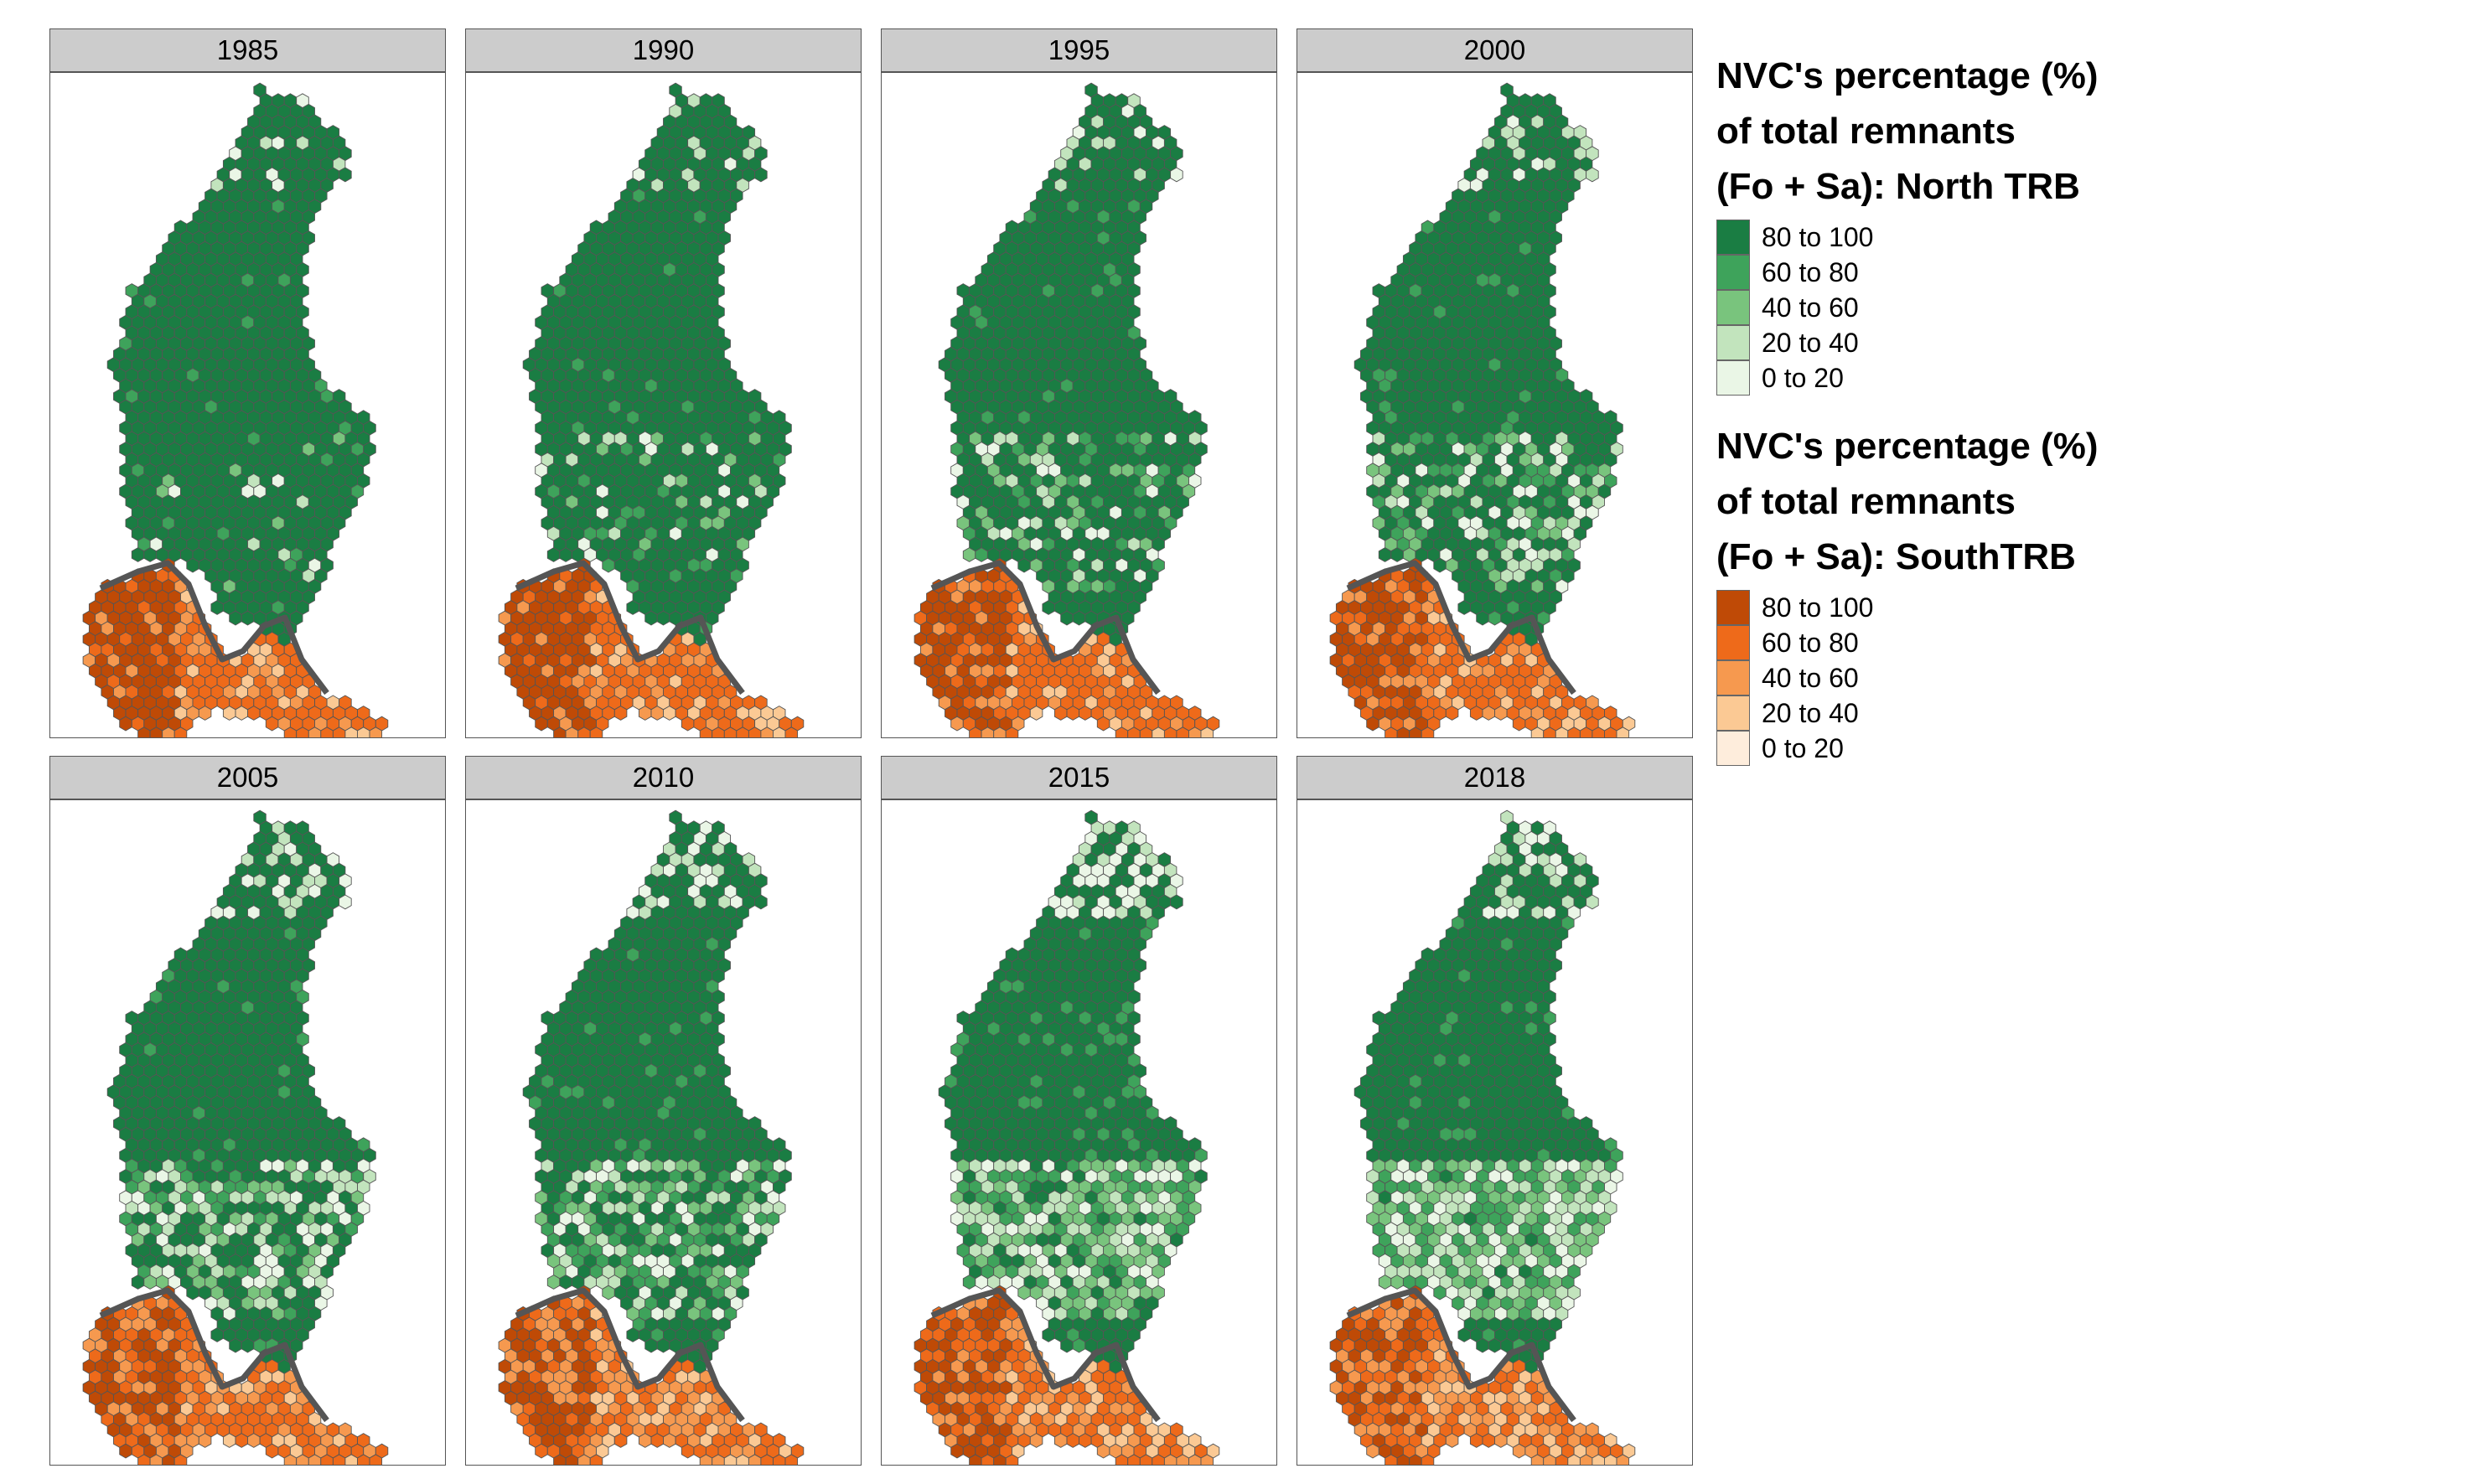 The height and width of the screenshot is (1484, 2474). What do you see at coordinates (1495, 50) in the screenshot?
I see `panel-year-label: 2000` at bounding box center [1495, 50].